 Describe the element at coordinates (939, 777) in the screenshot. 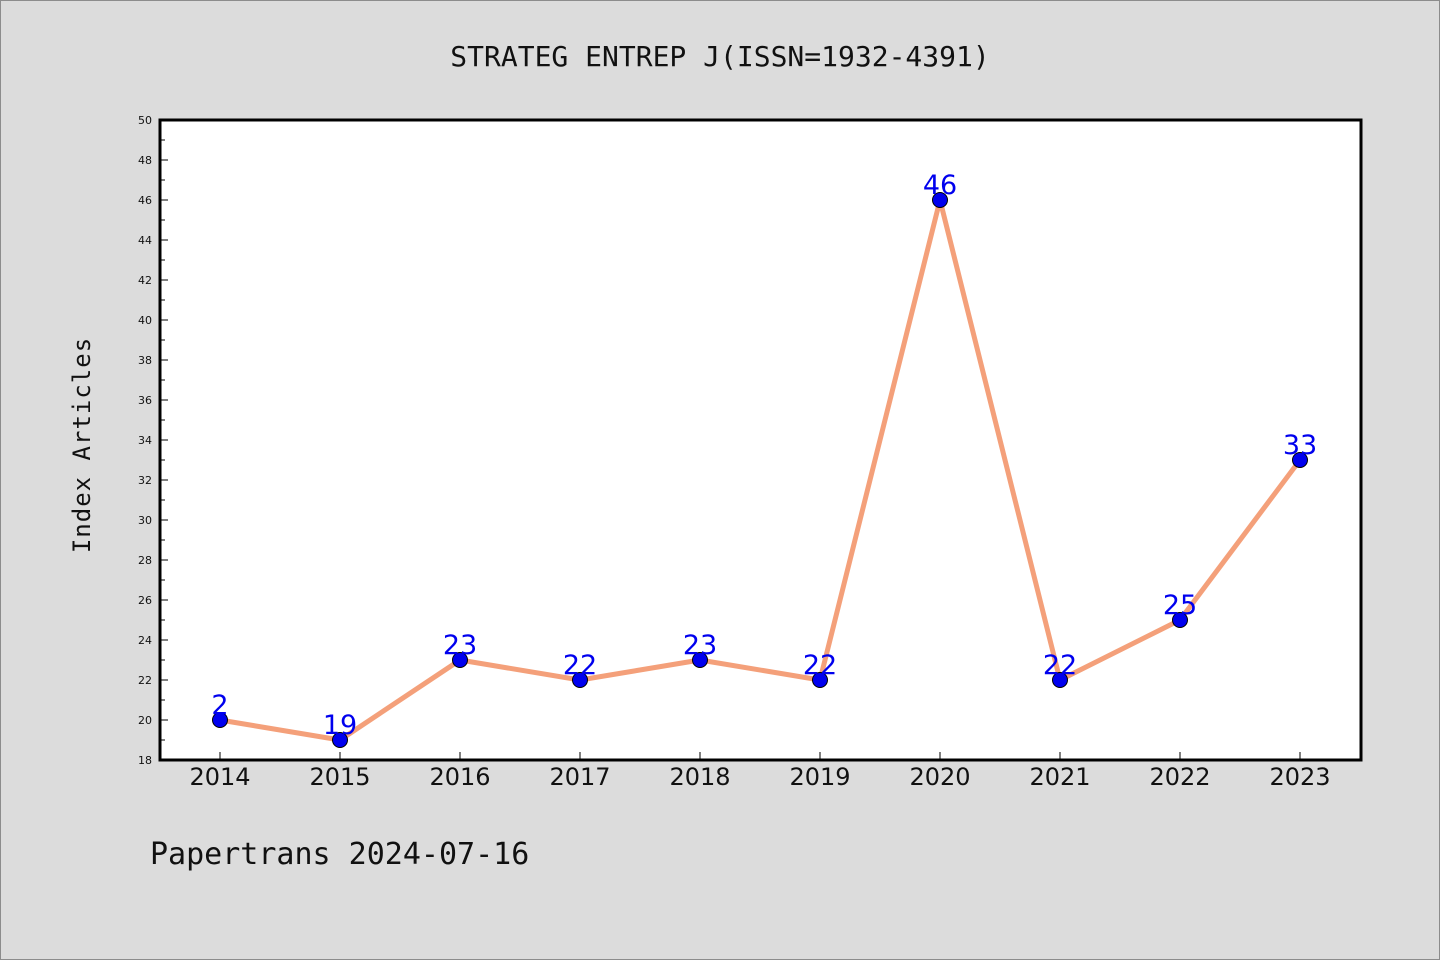

I see `x-tick-label: 2020` at that location.